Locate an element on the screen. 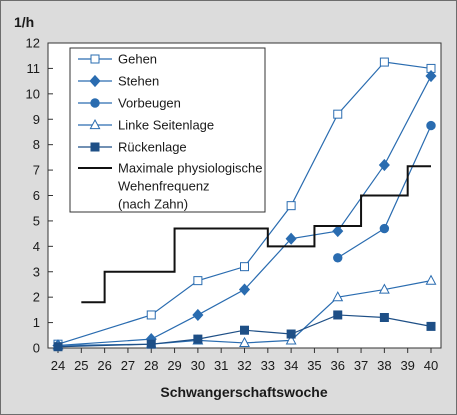  legend-label: Stehen is located at coordinates (138, 81).